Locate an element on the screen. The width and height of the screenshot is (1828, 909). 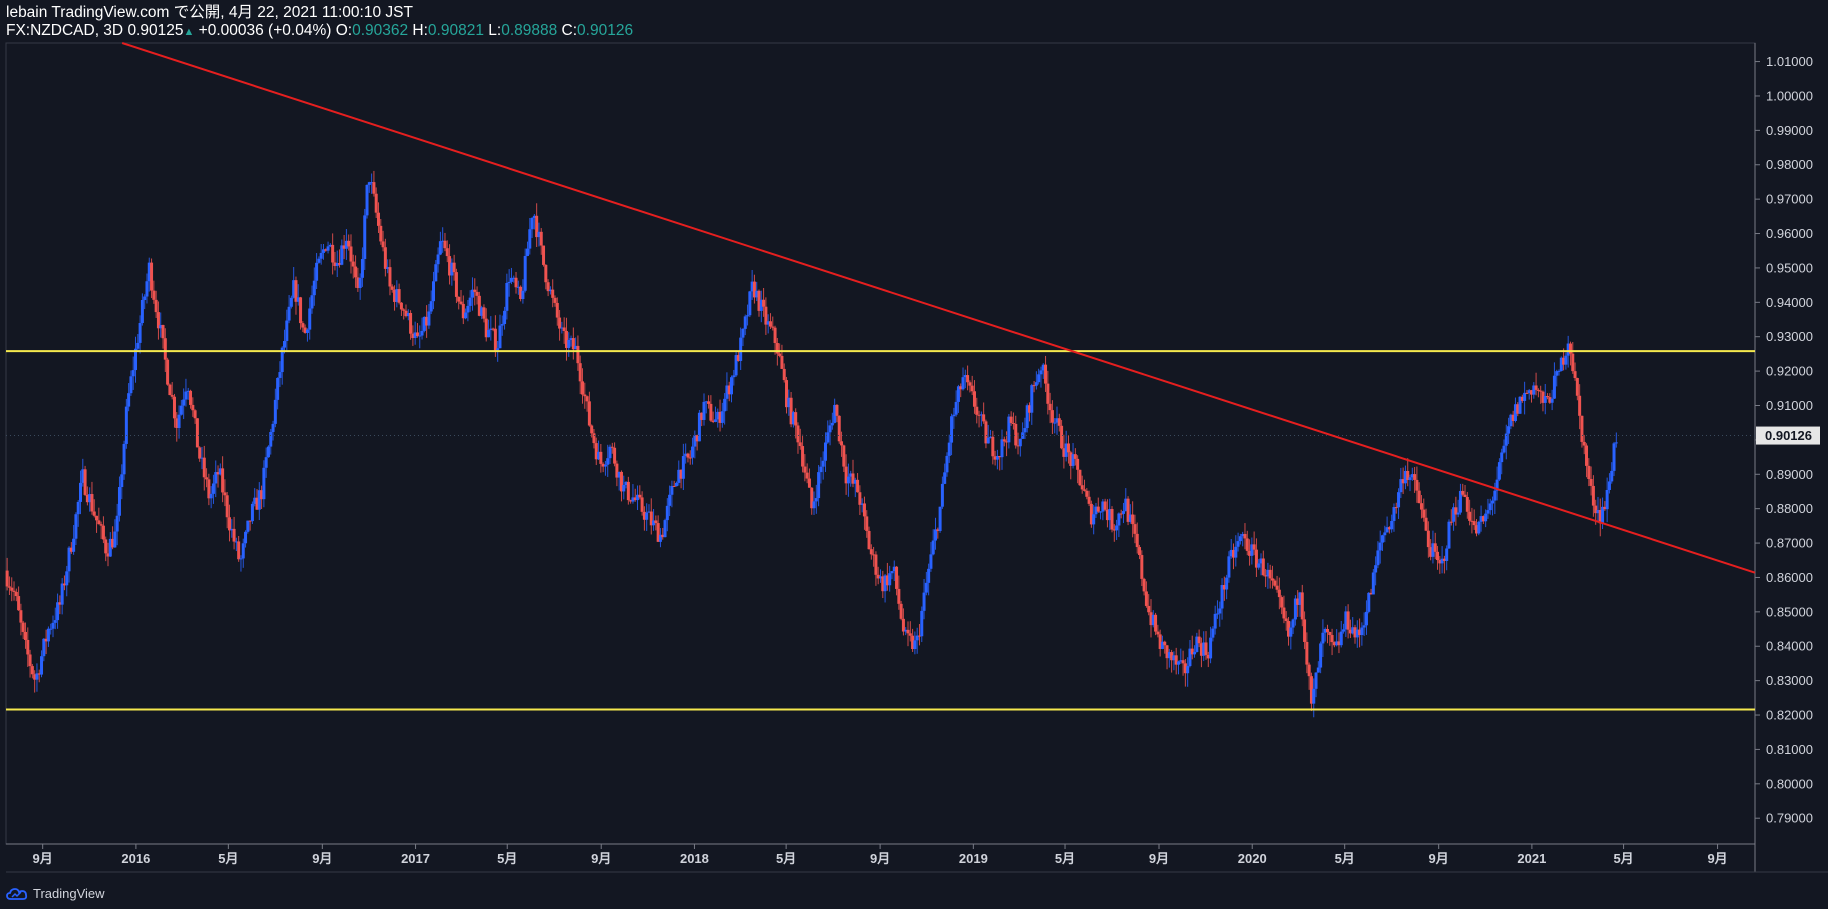
footer-brand: TradingView is located at coordinates (55, 893).